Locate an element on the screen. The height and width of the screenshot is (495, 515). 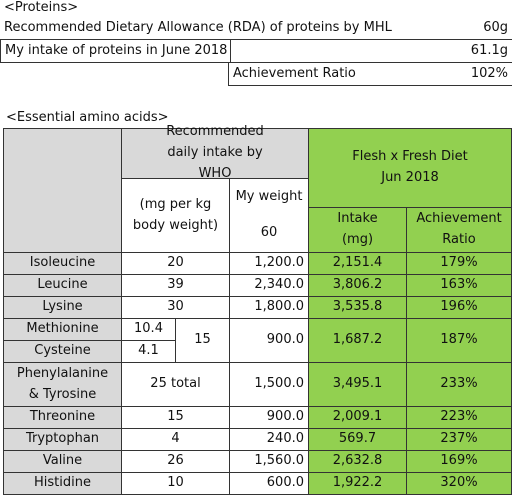
weight-value: 1,200.0 is located at coordinates (279, 263).